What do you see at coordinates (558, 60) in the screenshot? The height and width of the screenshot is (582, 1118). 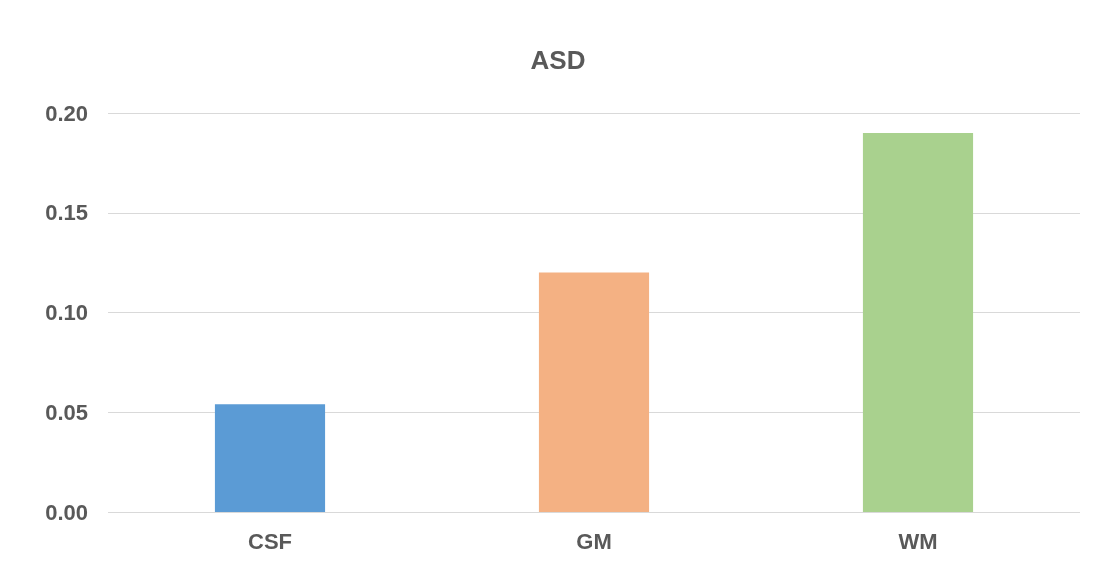 I see `chart-title: ASD` at bounding box center [558, 60].